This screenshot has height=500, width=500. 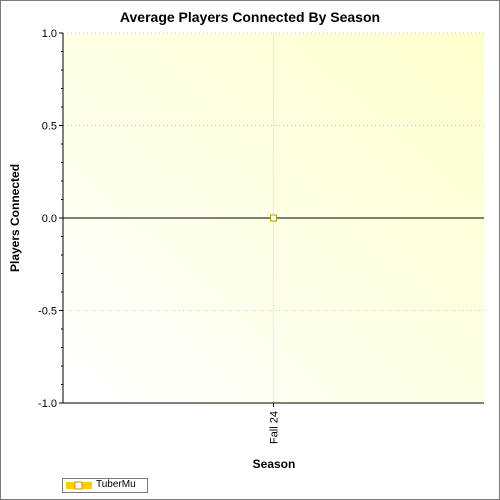 What do you see at coordinates (49, 219) in the screenshot?
I see `y-tick-label: 0.0` at bounding box center [49, 219].